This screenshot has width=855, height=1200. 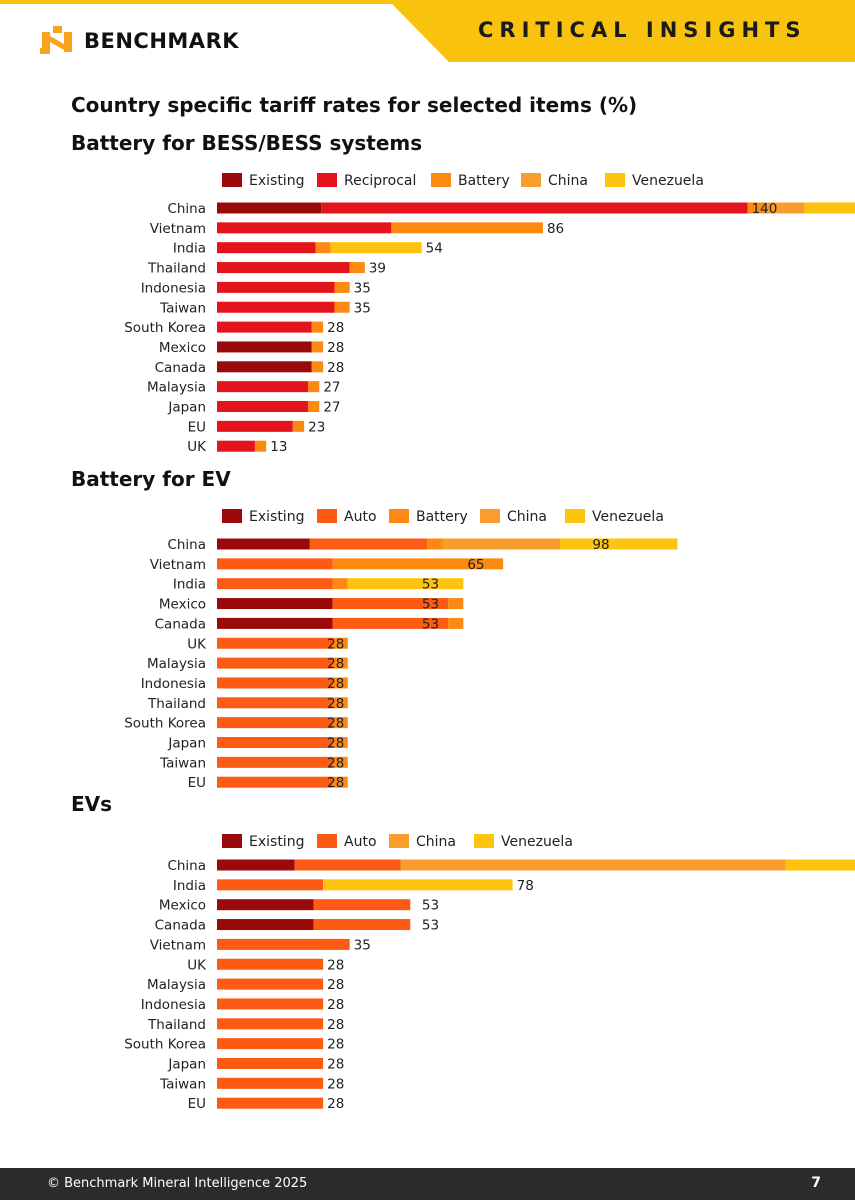 What do you see at coordinates (327, 180) in the screenshot?
I see `legend-swatch-reciprocal` at bounding box center [327, 180].